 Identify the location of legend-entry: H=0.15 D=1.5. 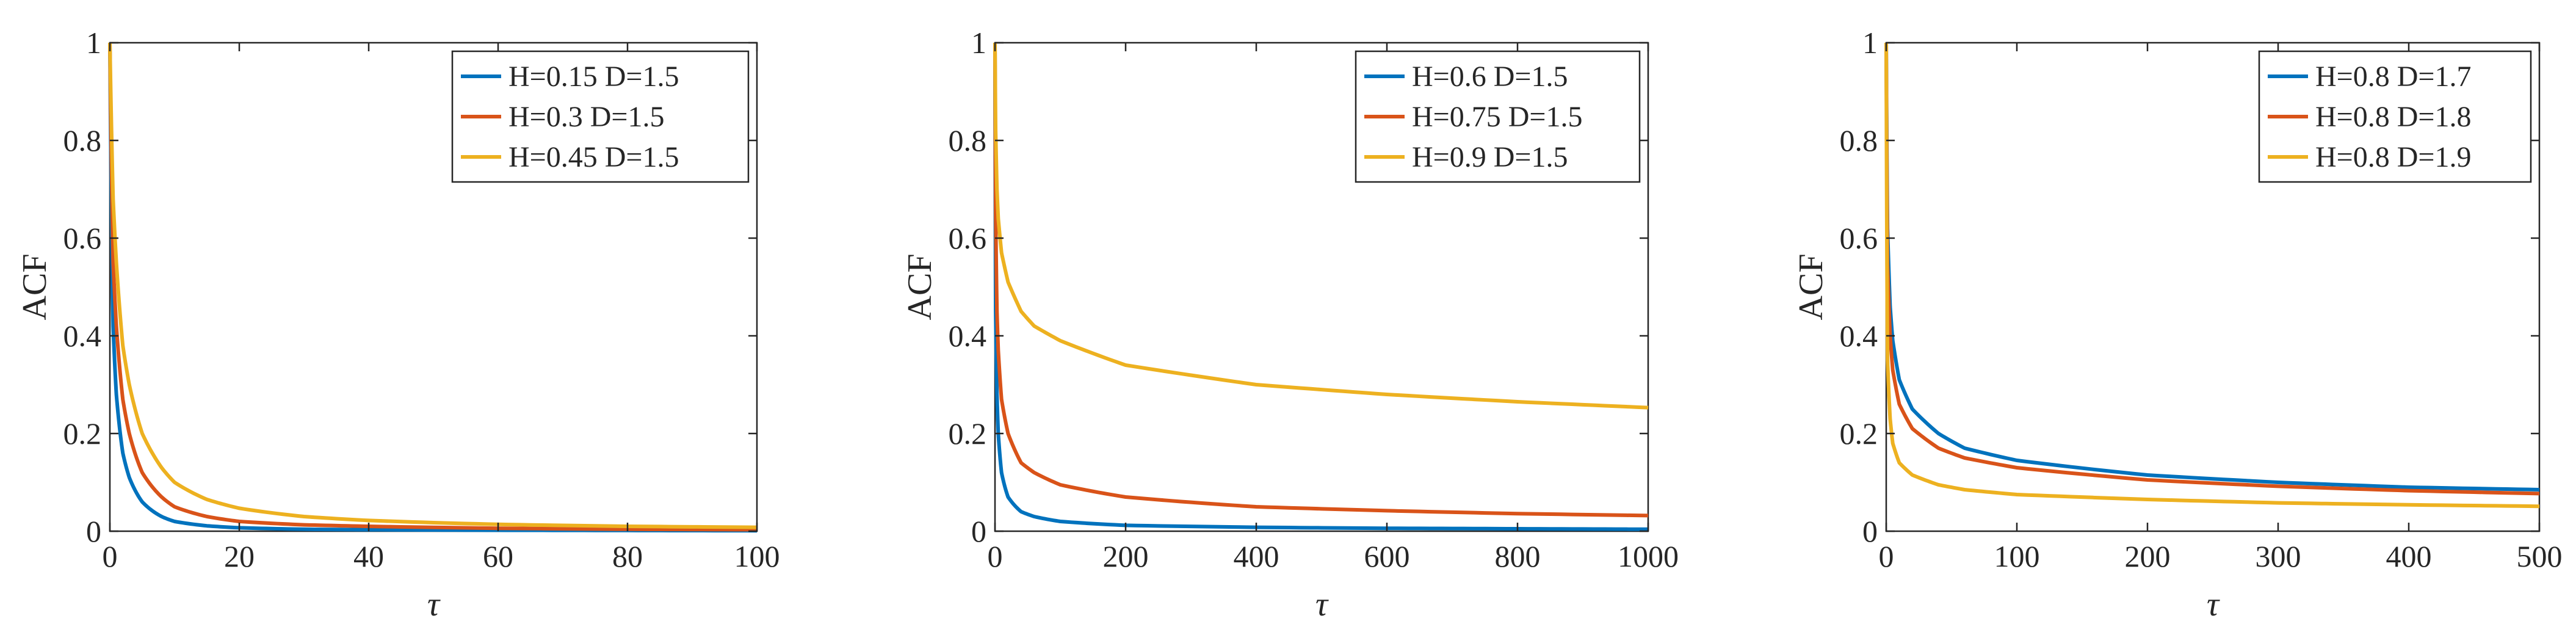
(593, 77).